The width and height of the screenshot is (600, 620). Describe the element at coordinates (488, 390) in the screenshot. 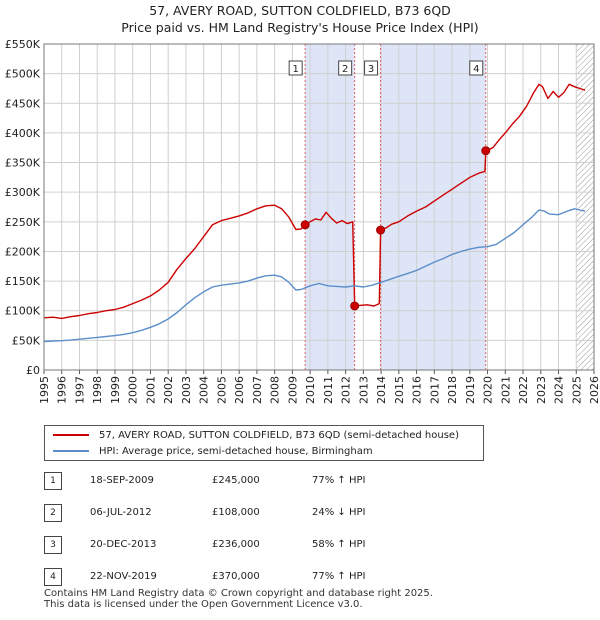

I see `x-tick-label: 2020` at that location.